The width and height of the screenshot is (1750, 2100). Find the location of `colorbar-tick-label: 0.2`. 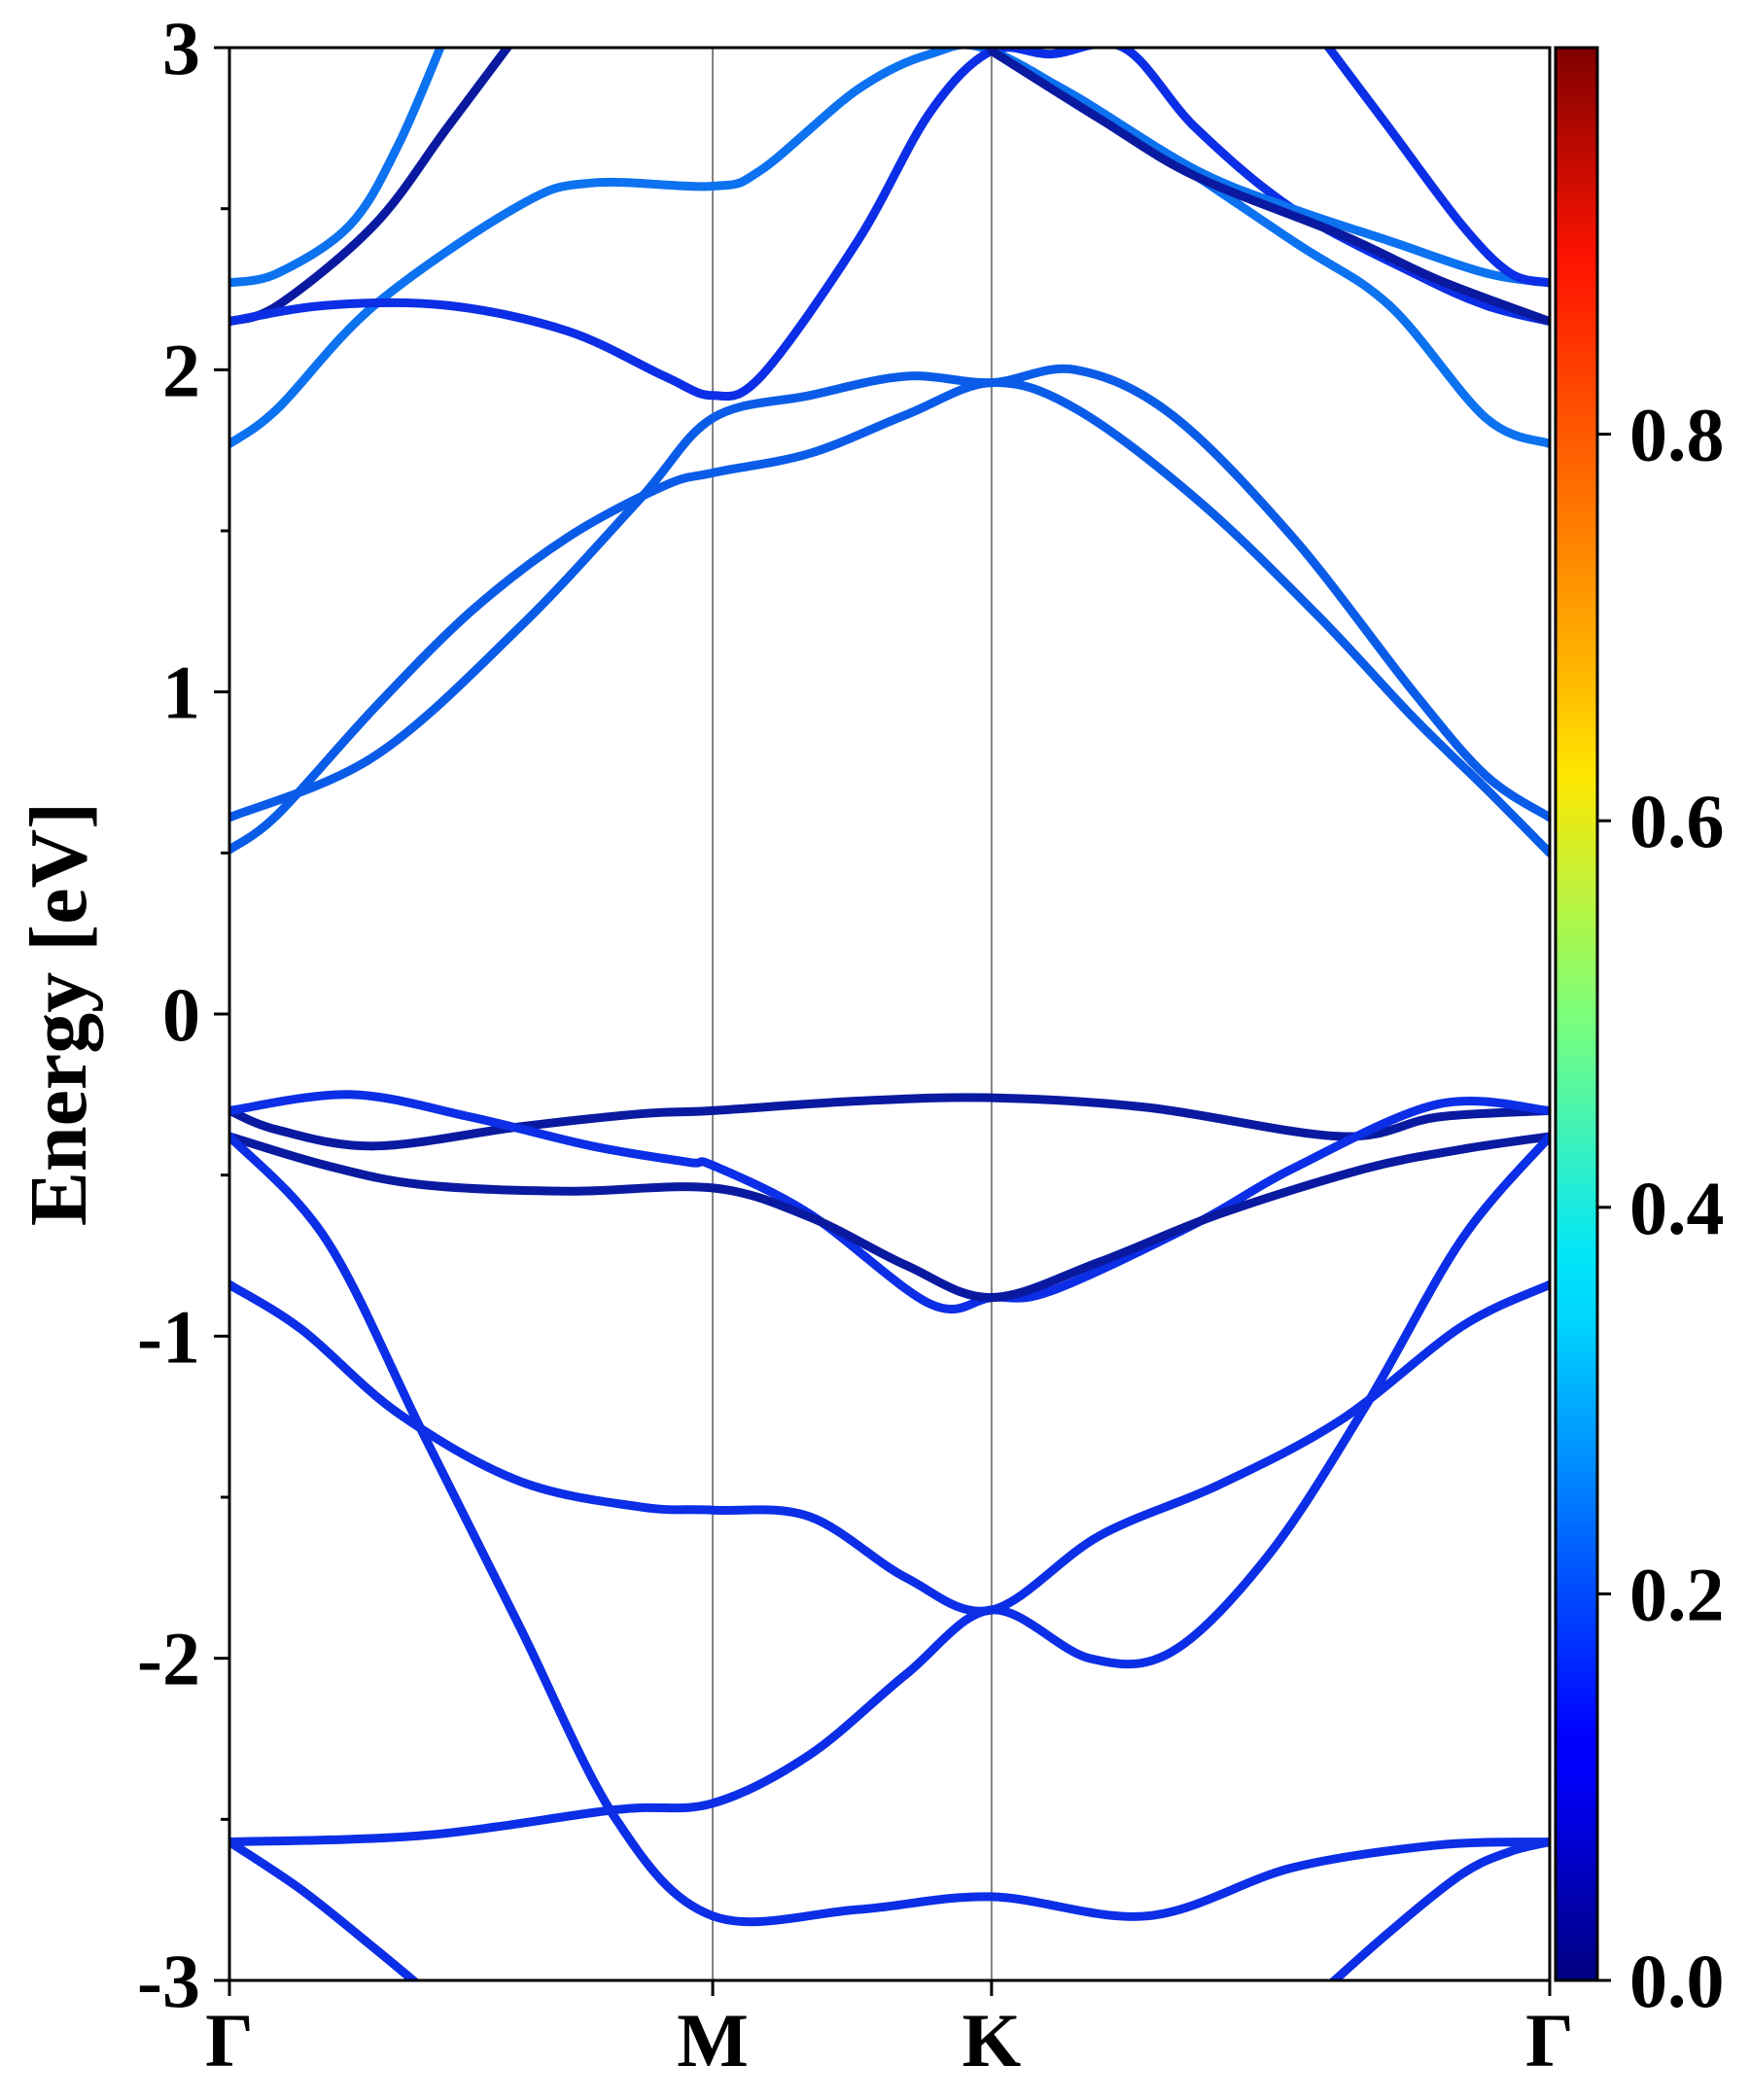

colorbar-tick-label: 0.2 is located at coordinates (1677, 1594).